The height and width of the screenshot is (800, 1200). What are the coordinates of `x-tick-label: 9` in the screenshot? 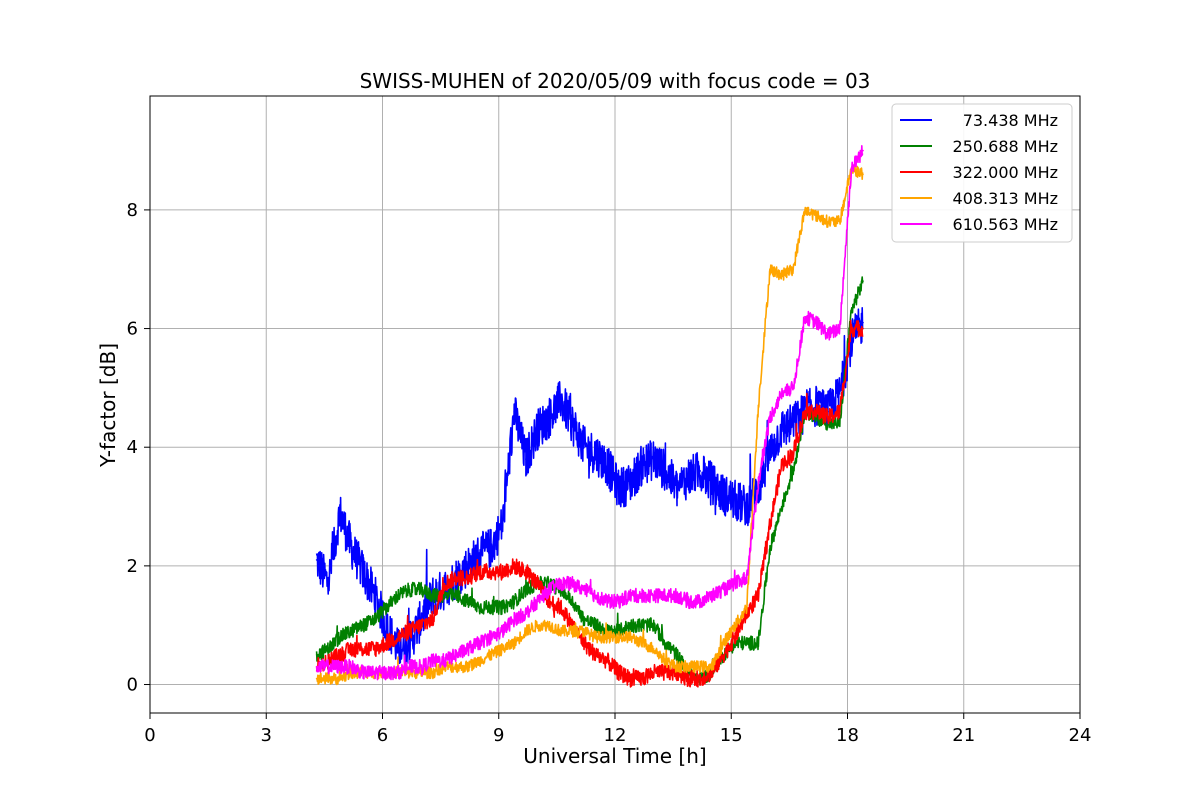 It's located at (498, 735).